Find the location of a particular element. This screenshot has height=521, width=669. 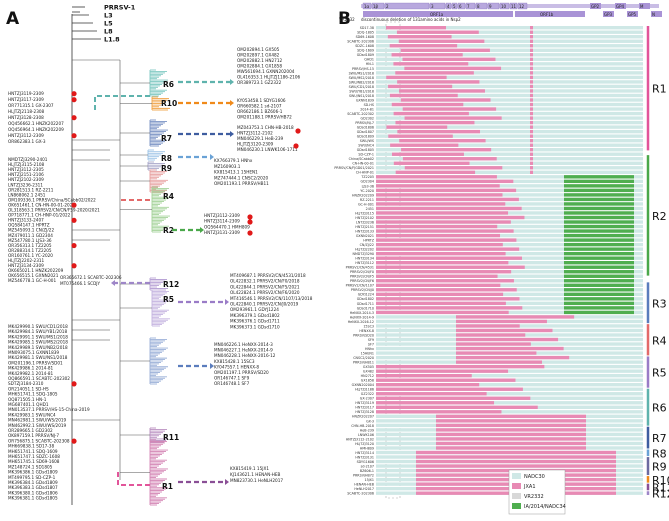

strain-row-label: GX482 is located at coordinates (368, 372).